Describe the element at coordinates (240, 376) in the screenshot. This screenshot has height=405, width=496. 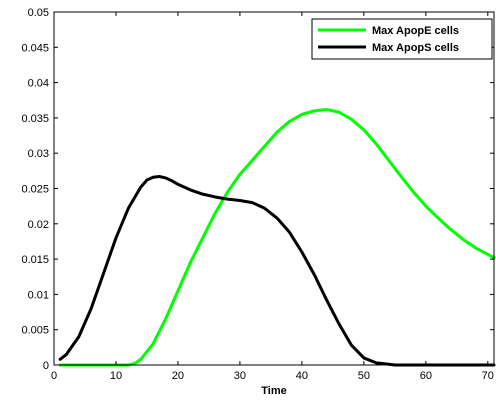
I see `x-tick-label: 30` at that location.